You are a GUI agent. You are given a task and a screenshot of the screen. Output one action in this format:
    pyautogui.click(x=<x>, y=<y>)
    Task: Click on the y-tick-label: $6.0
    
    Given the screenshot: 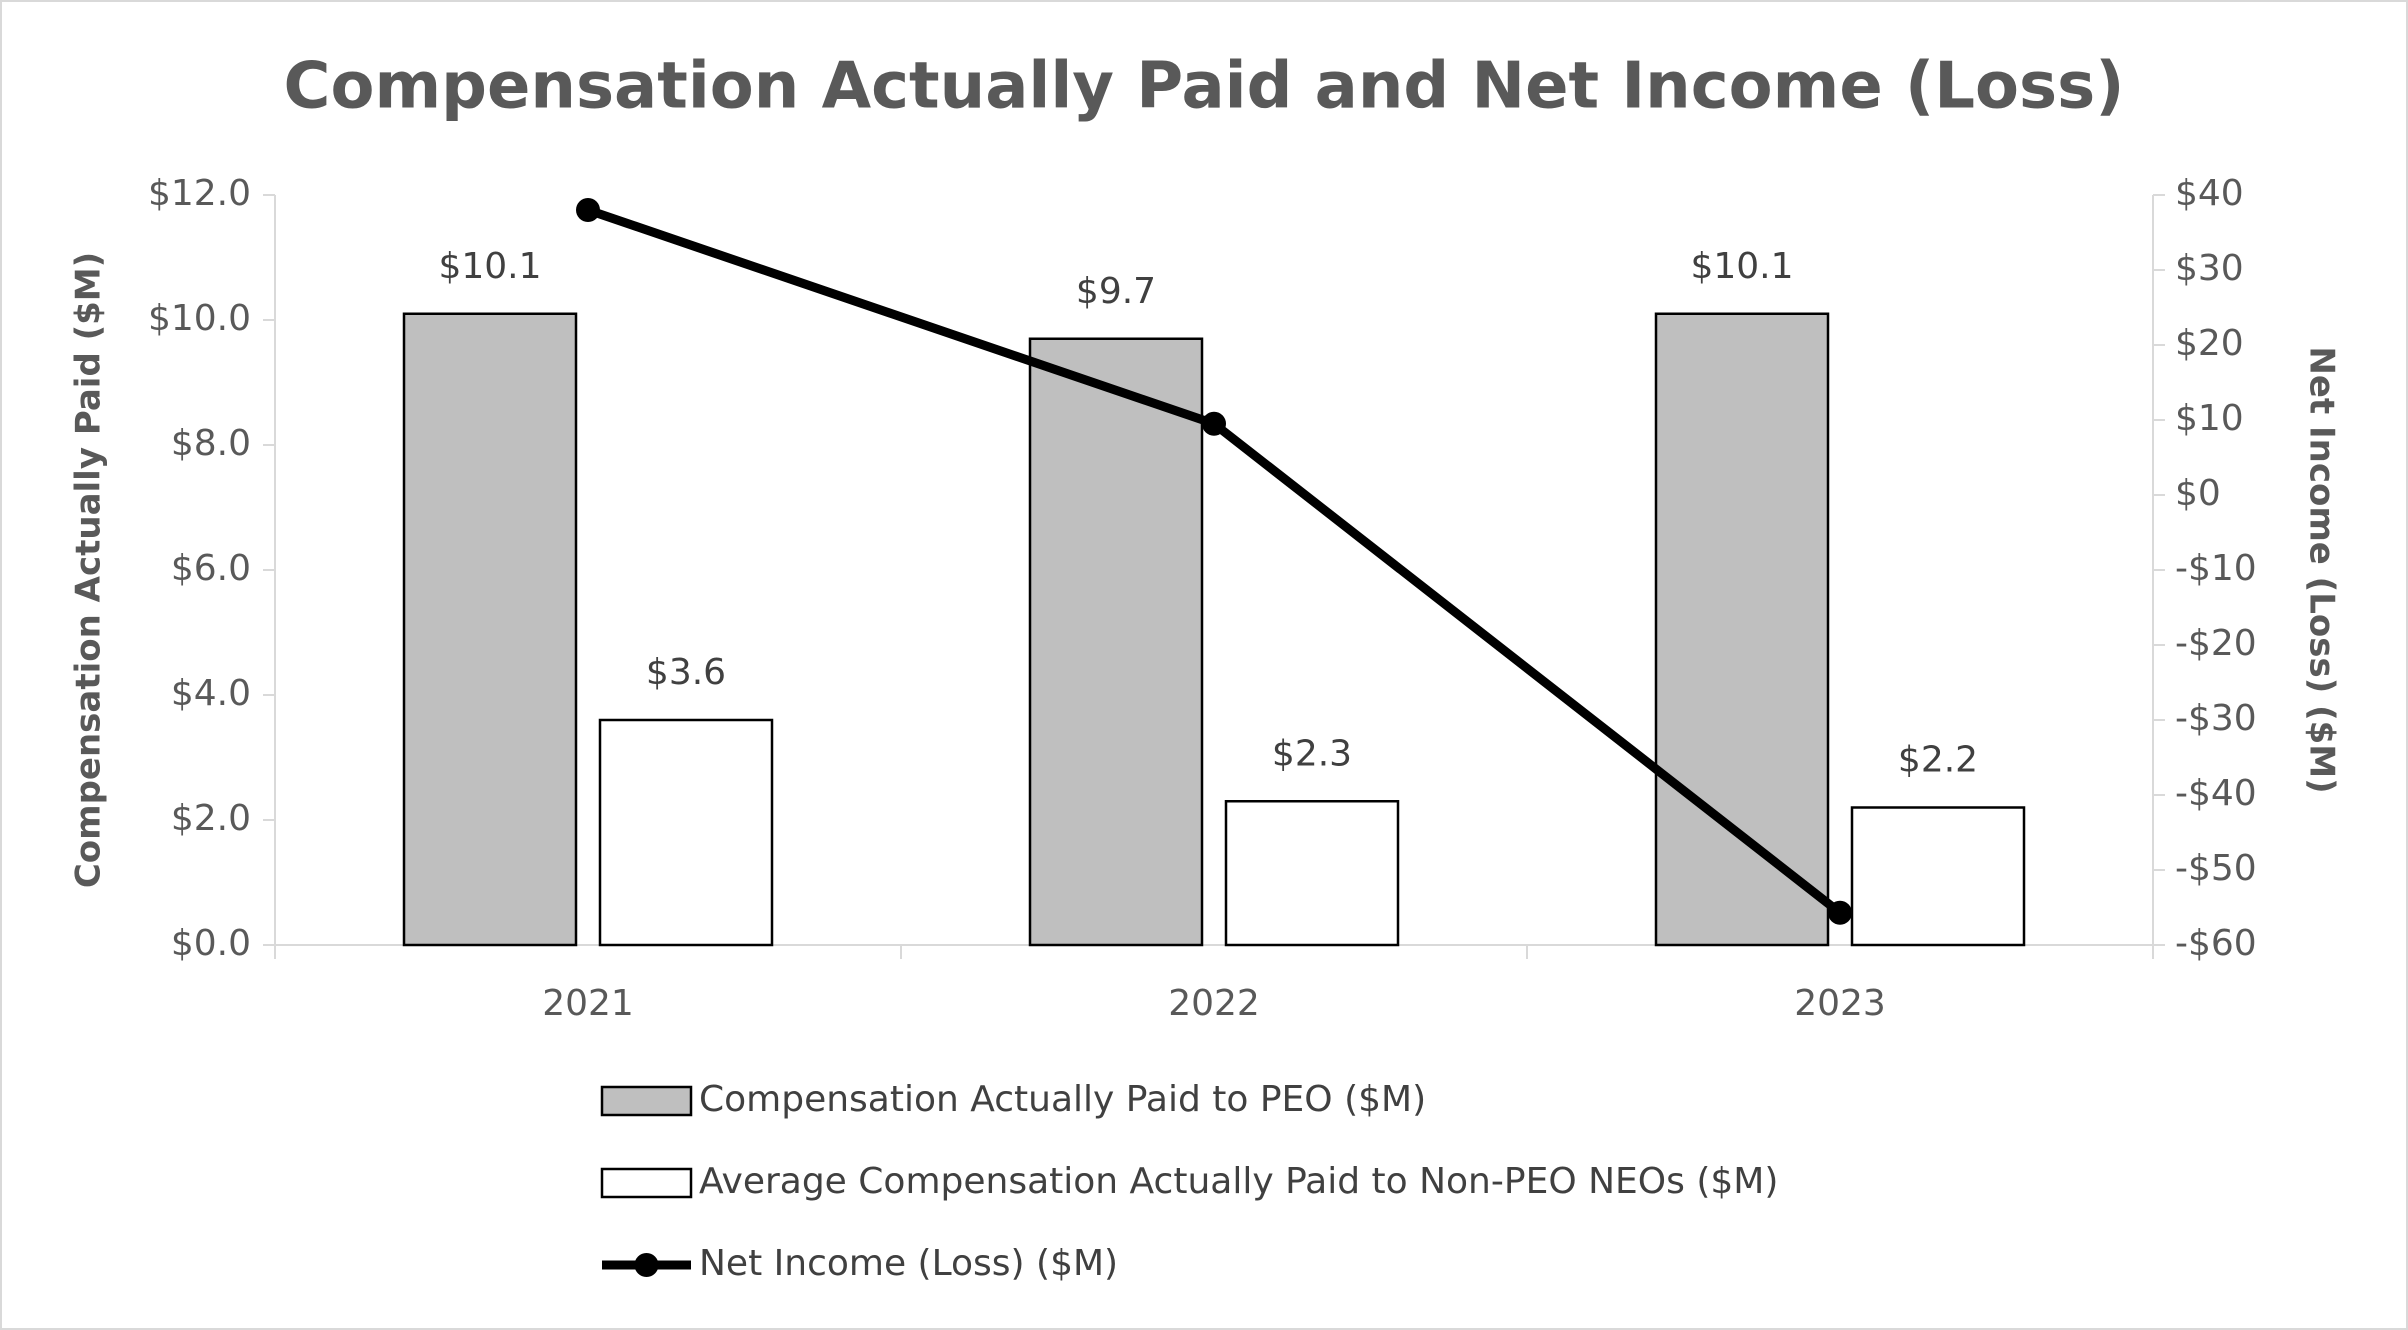 What is the action you would take?
    pyautogui.click(x=211, y=568)
    